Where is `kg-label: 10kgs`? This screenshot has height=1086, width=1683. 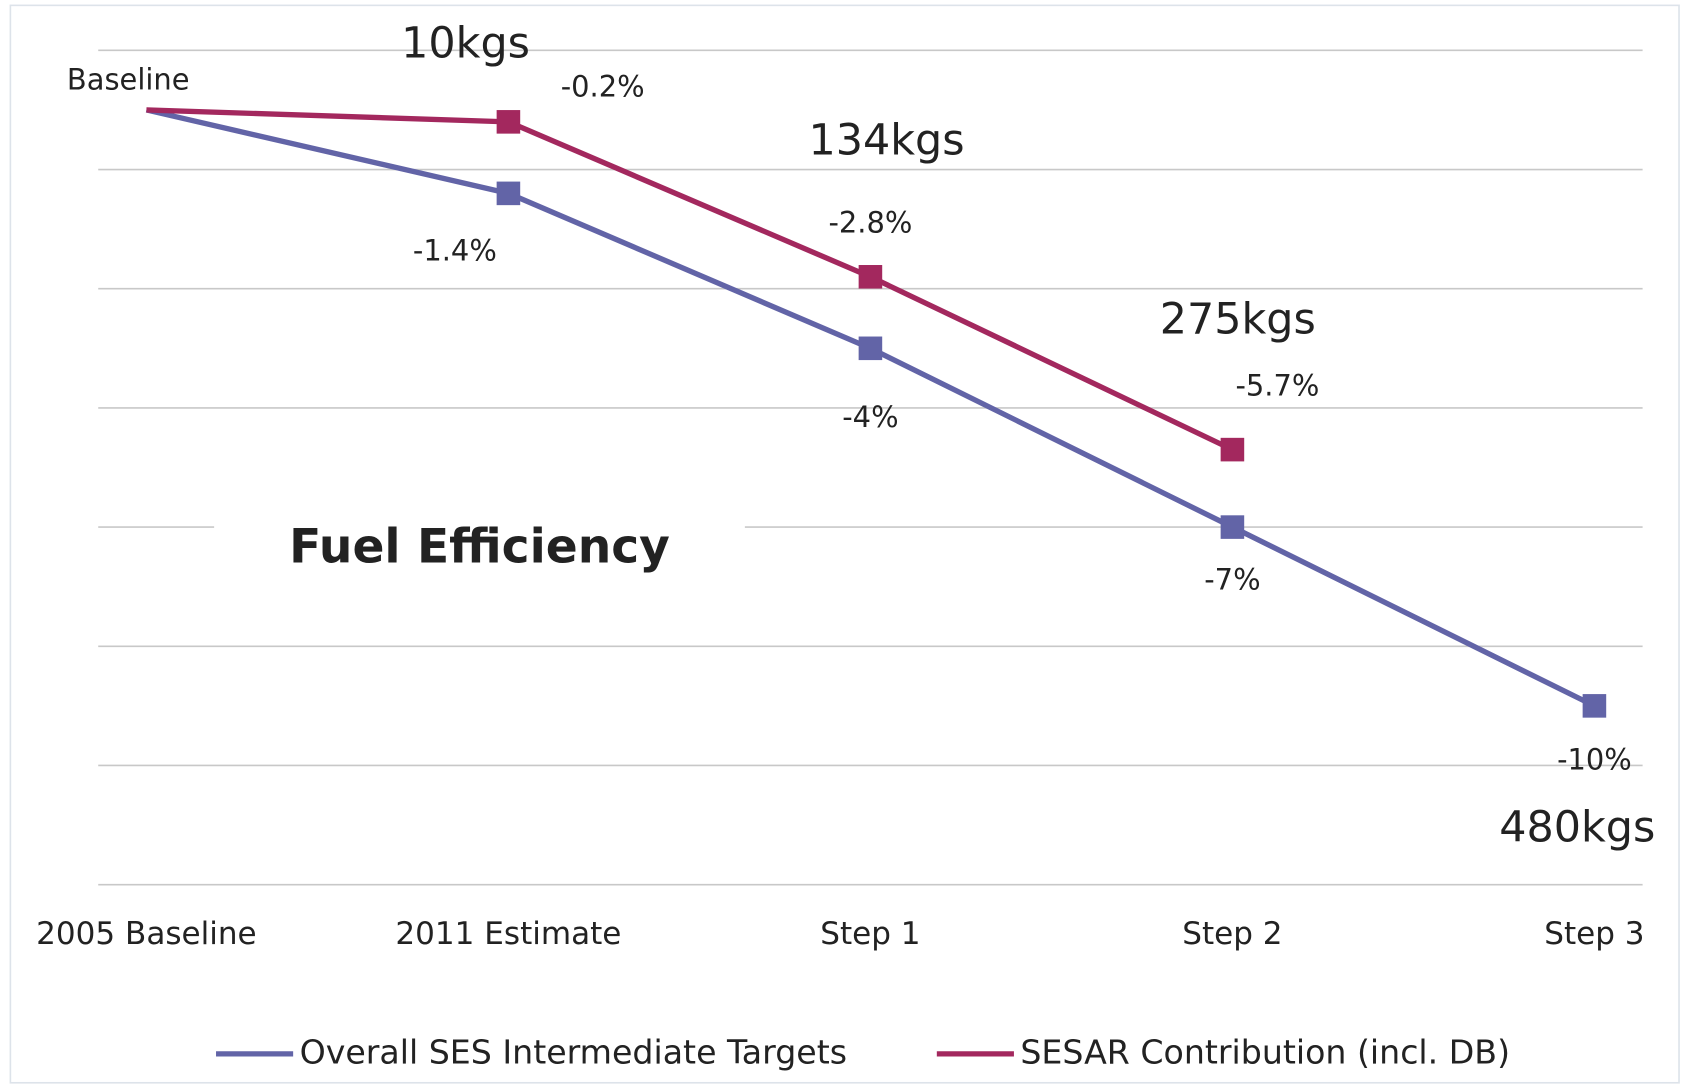 kg-label: 10kgs is located at coordinates (465, 43).